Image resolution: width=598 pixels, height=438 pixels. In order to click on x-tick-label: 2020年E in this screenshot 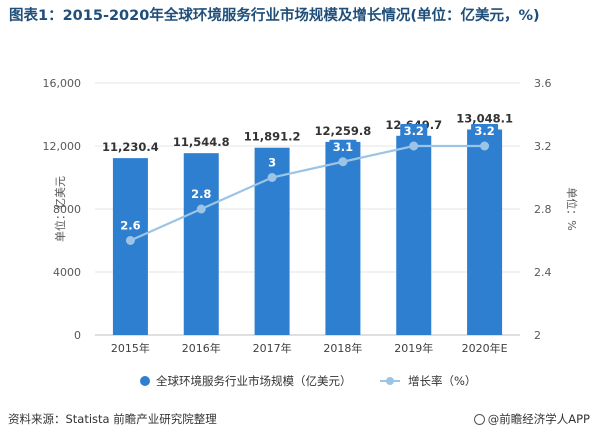, I will do `click(485, 348)`.